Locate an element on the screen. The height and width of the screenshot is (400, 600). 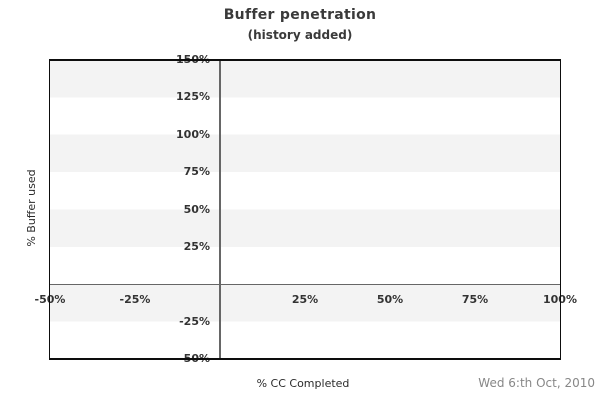
y-tick-125: 125% is located at coordinates (193, 97).